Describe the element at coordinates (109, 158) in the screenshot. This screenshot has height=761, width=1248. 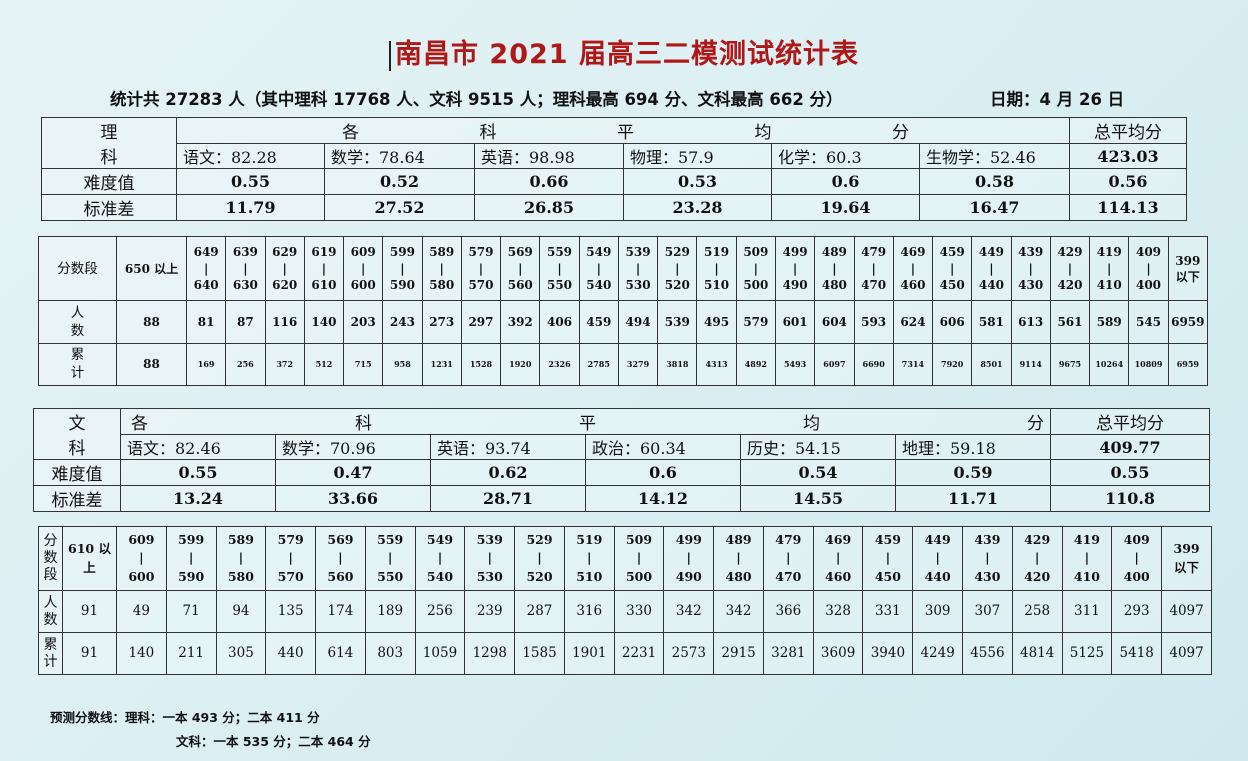
I see `corner-line-2: 科` at that location.